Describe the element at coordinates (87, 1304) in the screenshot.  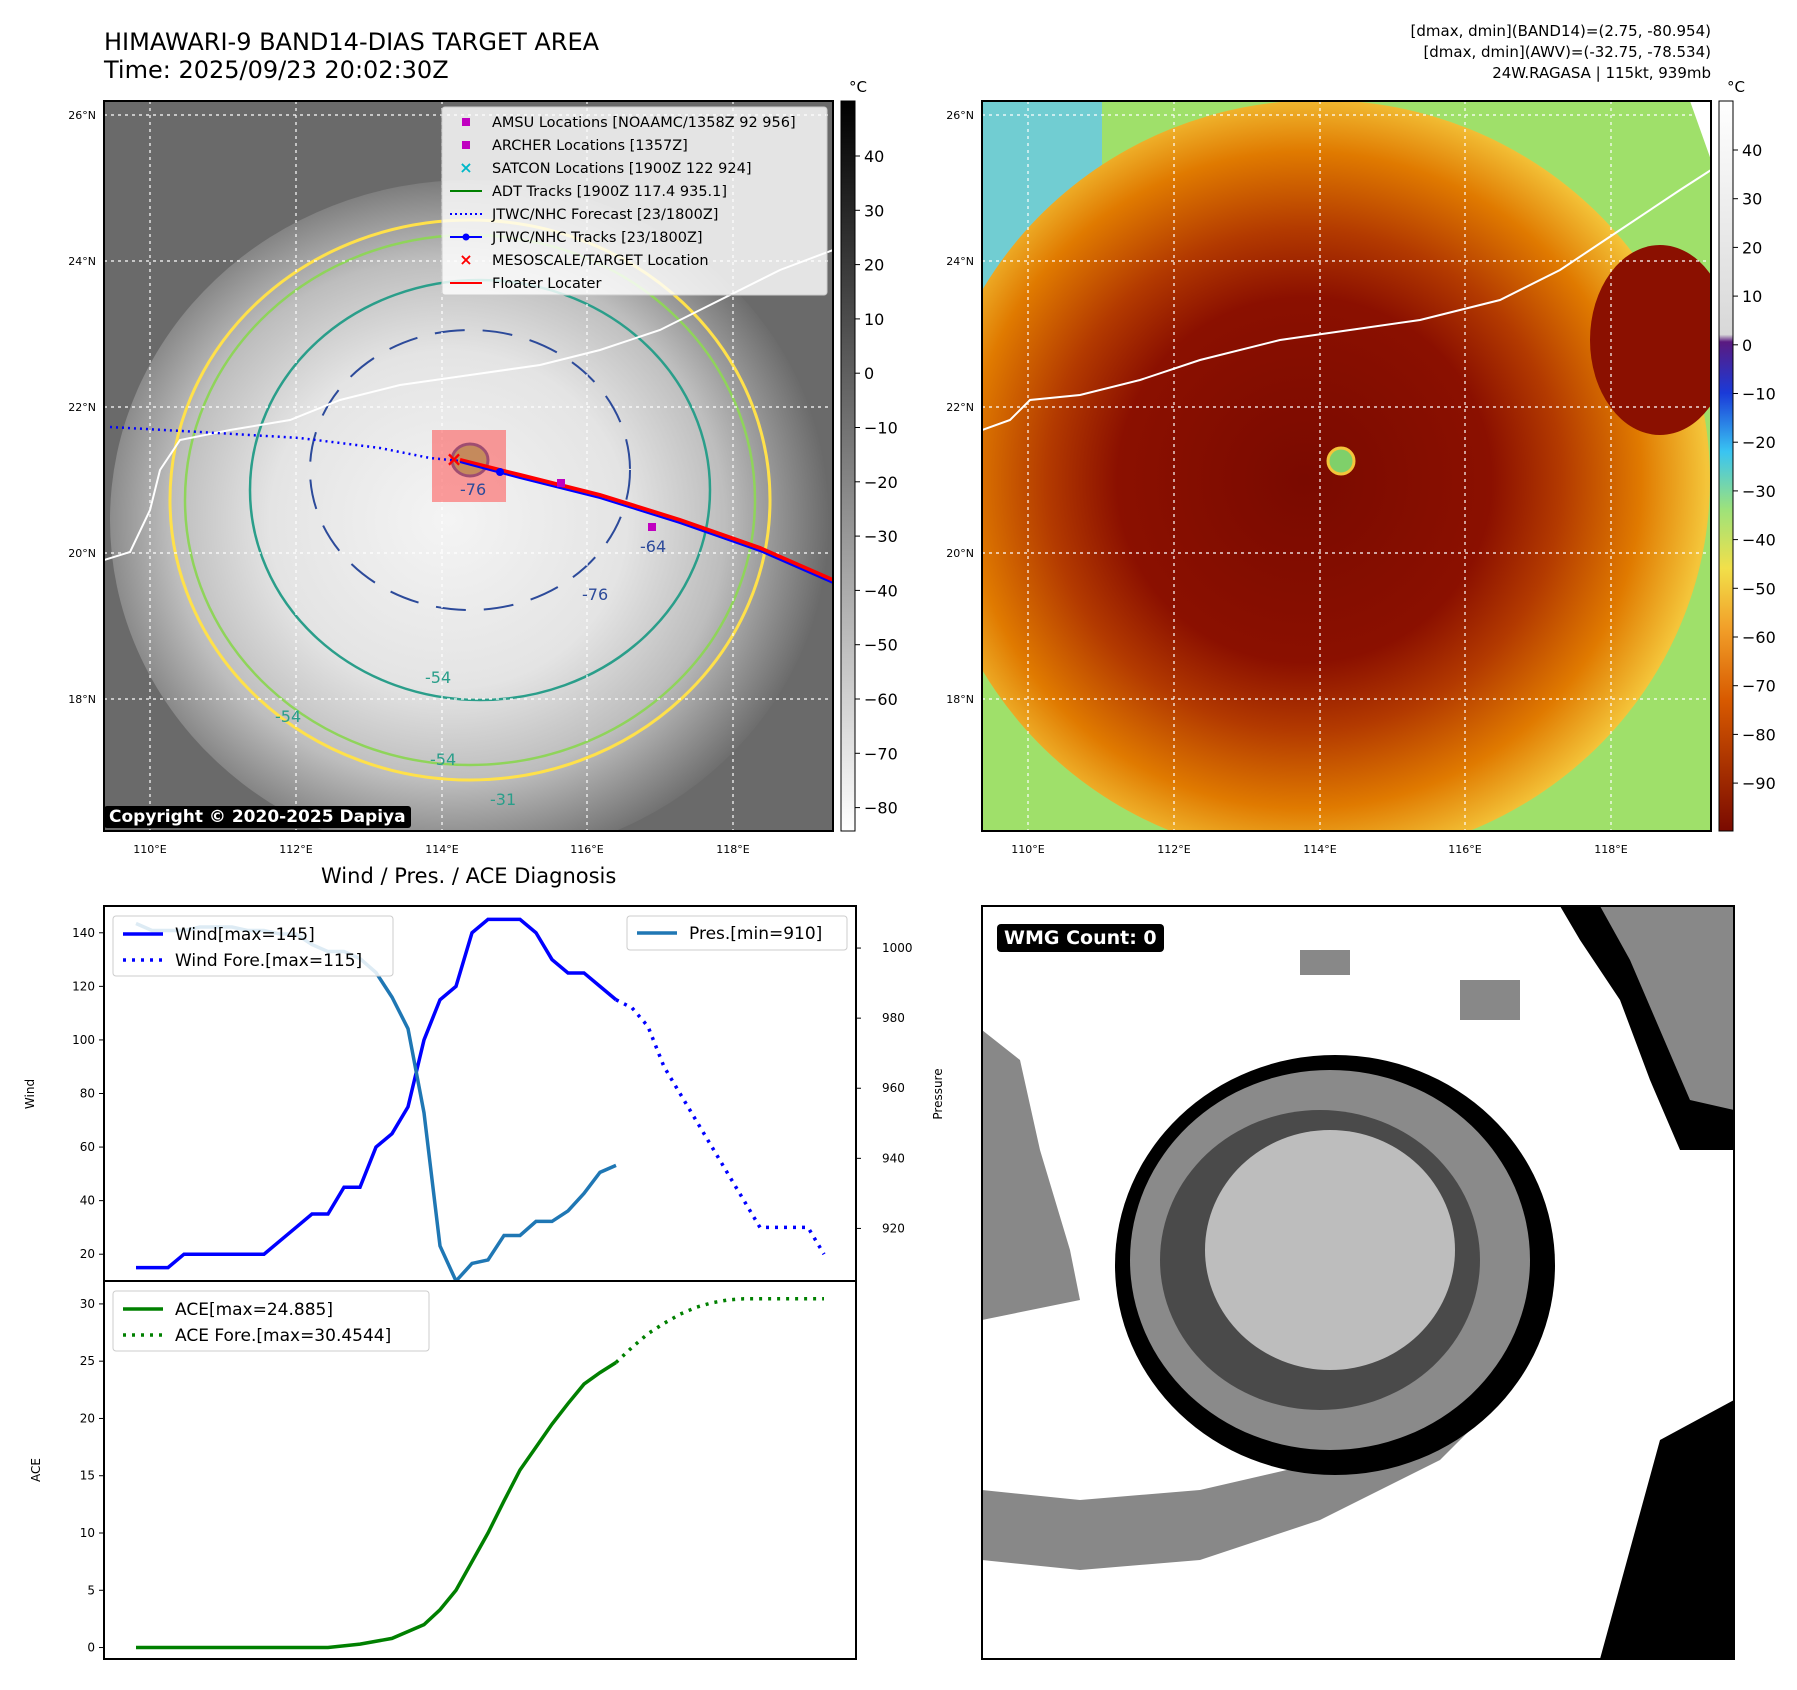
I see `ace-tick-label: 30` at that location.